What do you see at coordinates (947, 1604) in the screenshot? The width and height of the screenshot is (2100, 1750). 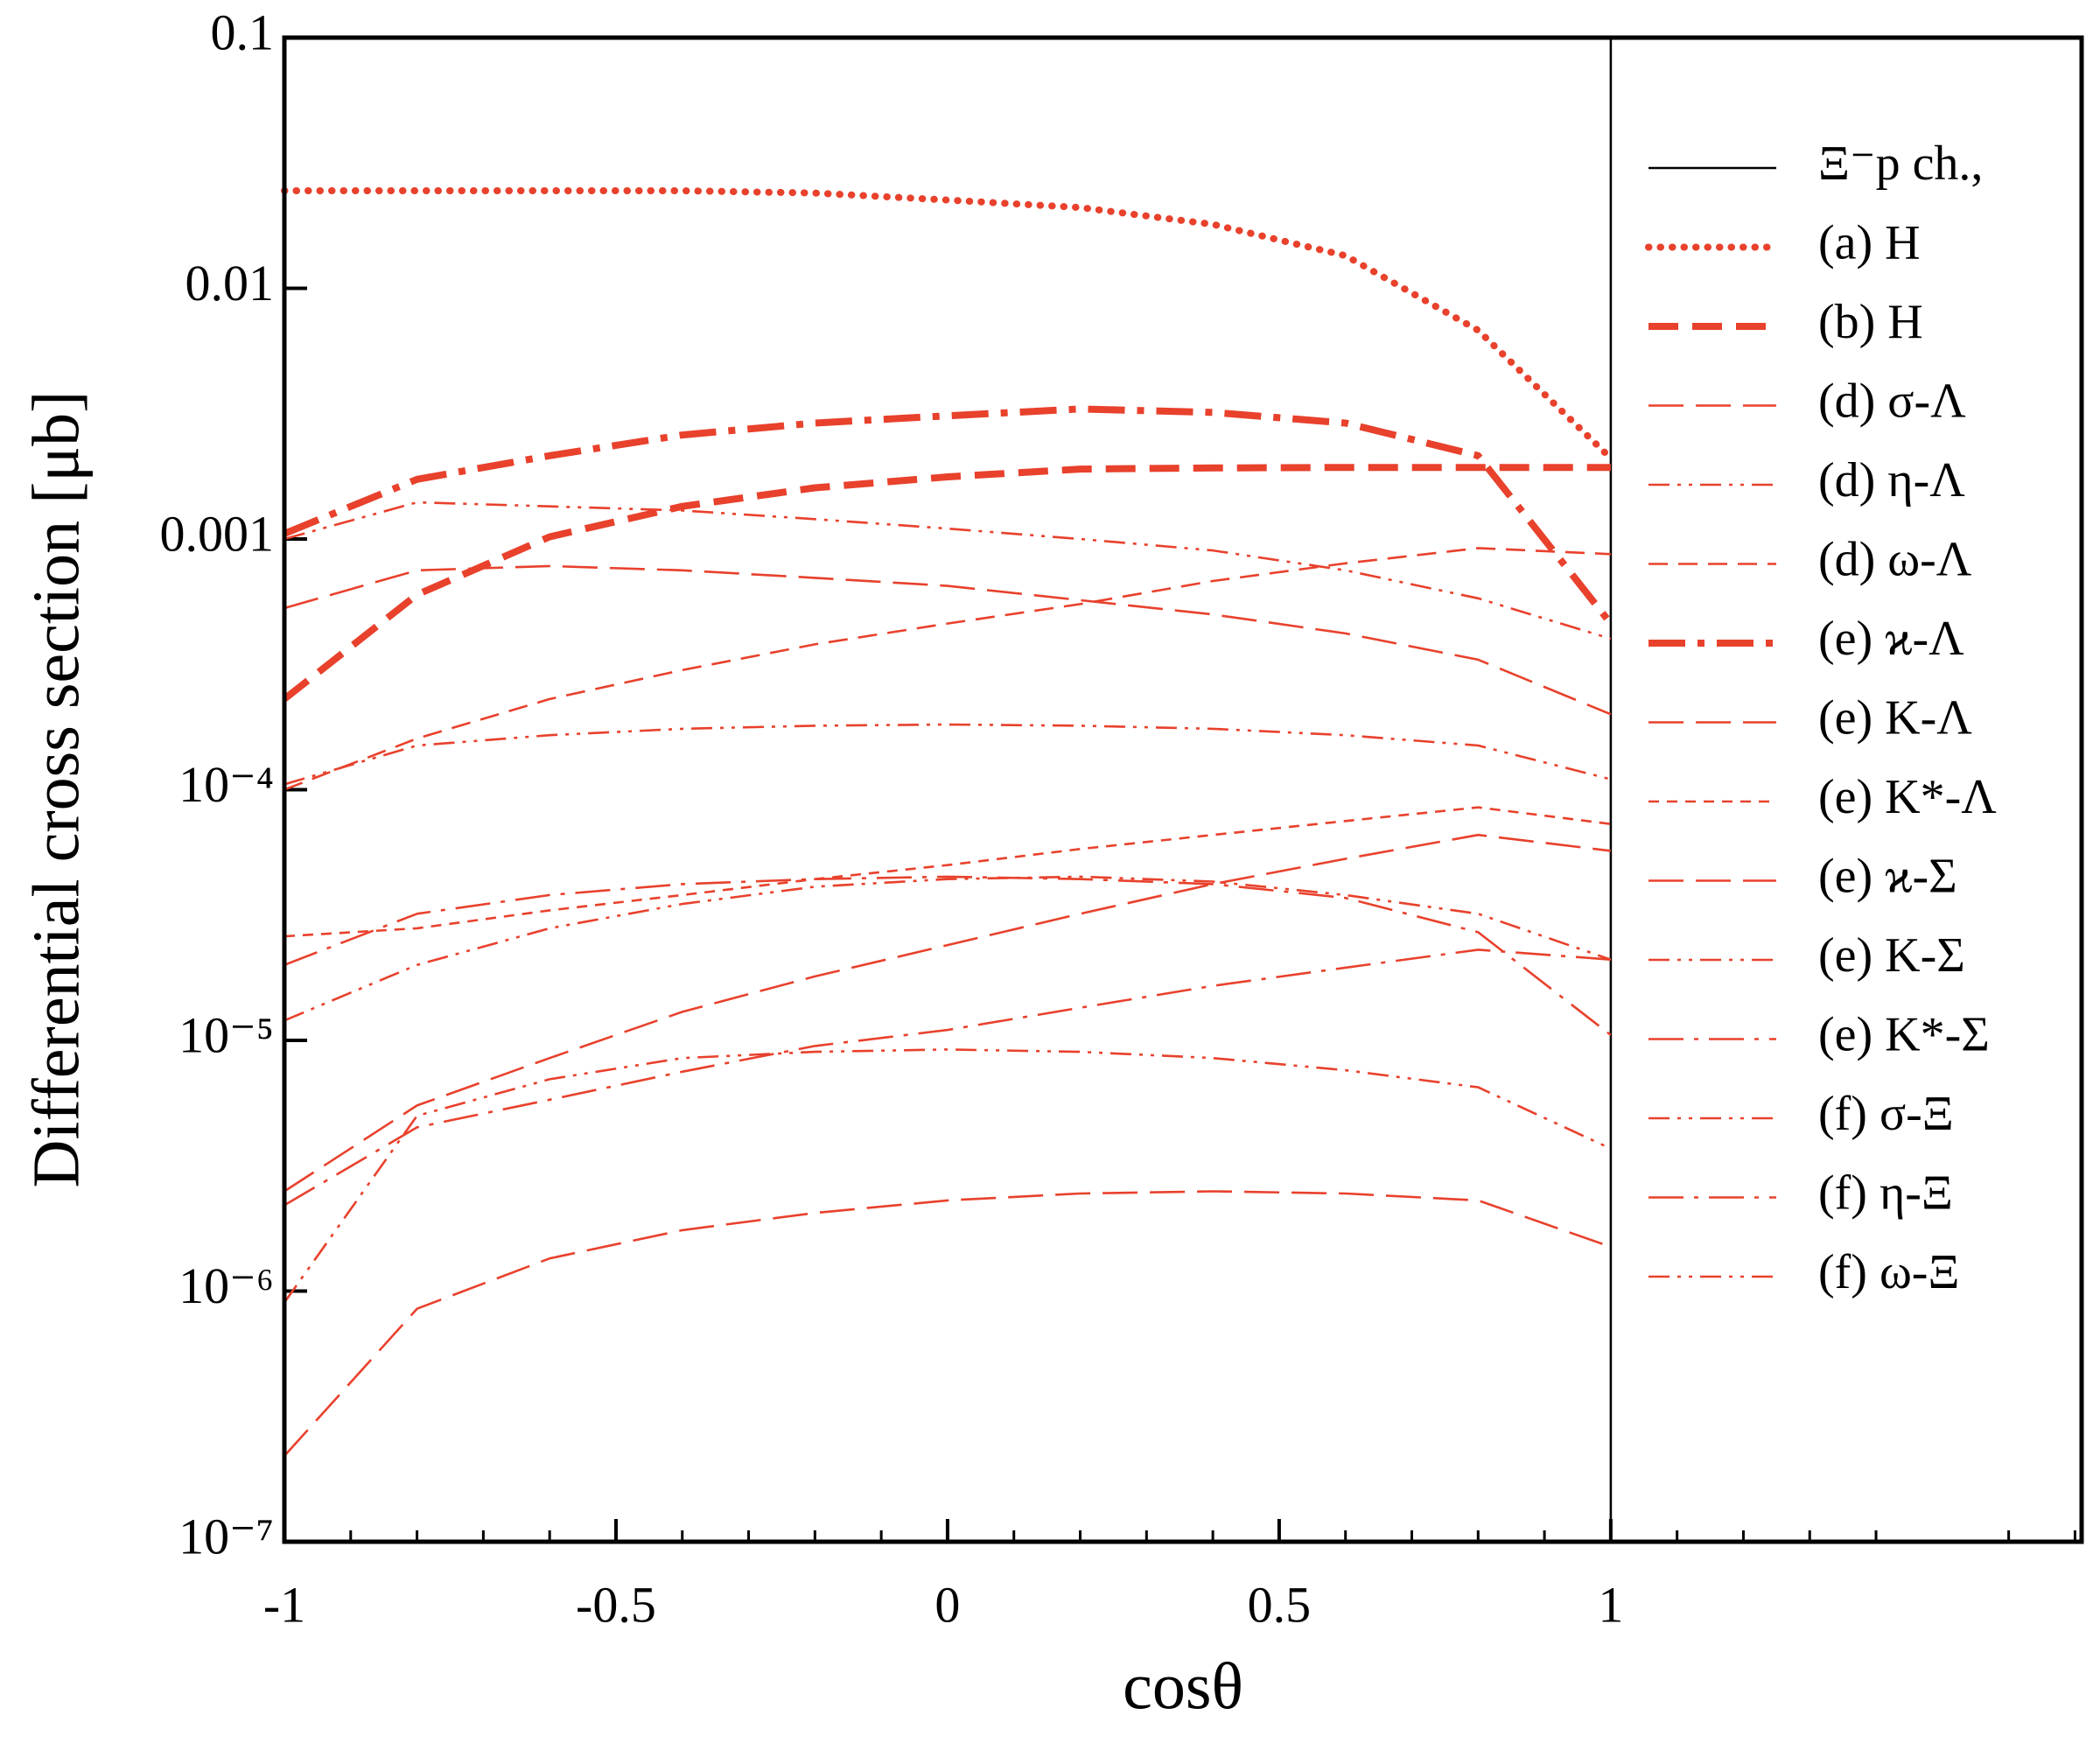 I see `x-tick-label: 0` at bounding box center [947, 1604].